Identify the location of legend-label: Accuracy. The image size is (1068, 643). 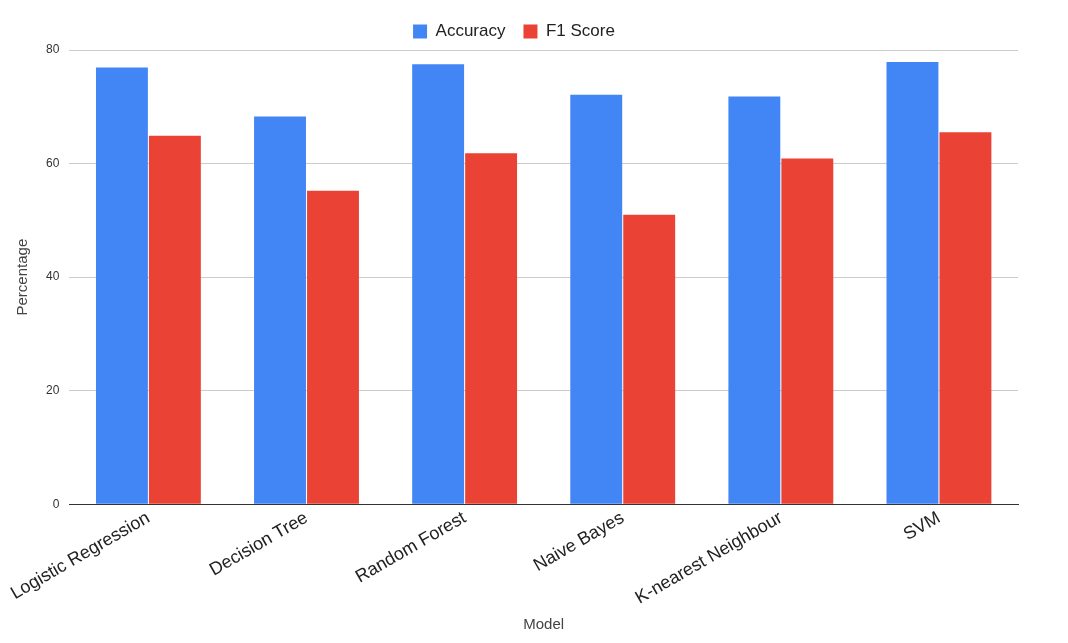
(470, 31).